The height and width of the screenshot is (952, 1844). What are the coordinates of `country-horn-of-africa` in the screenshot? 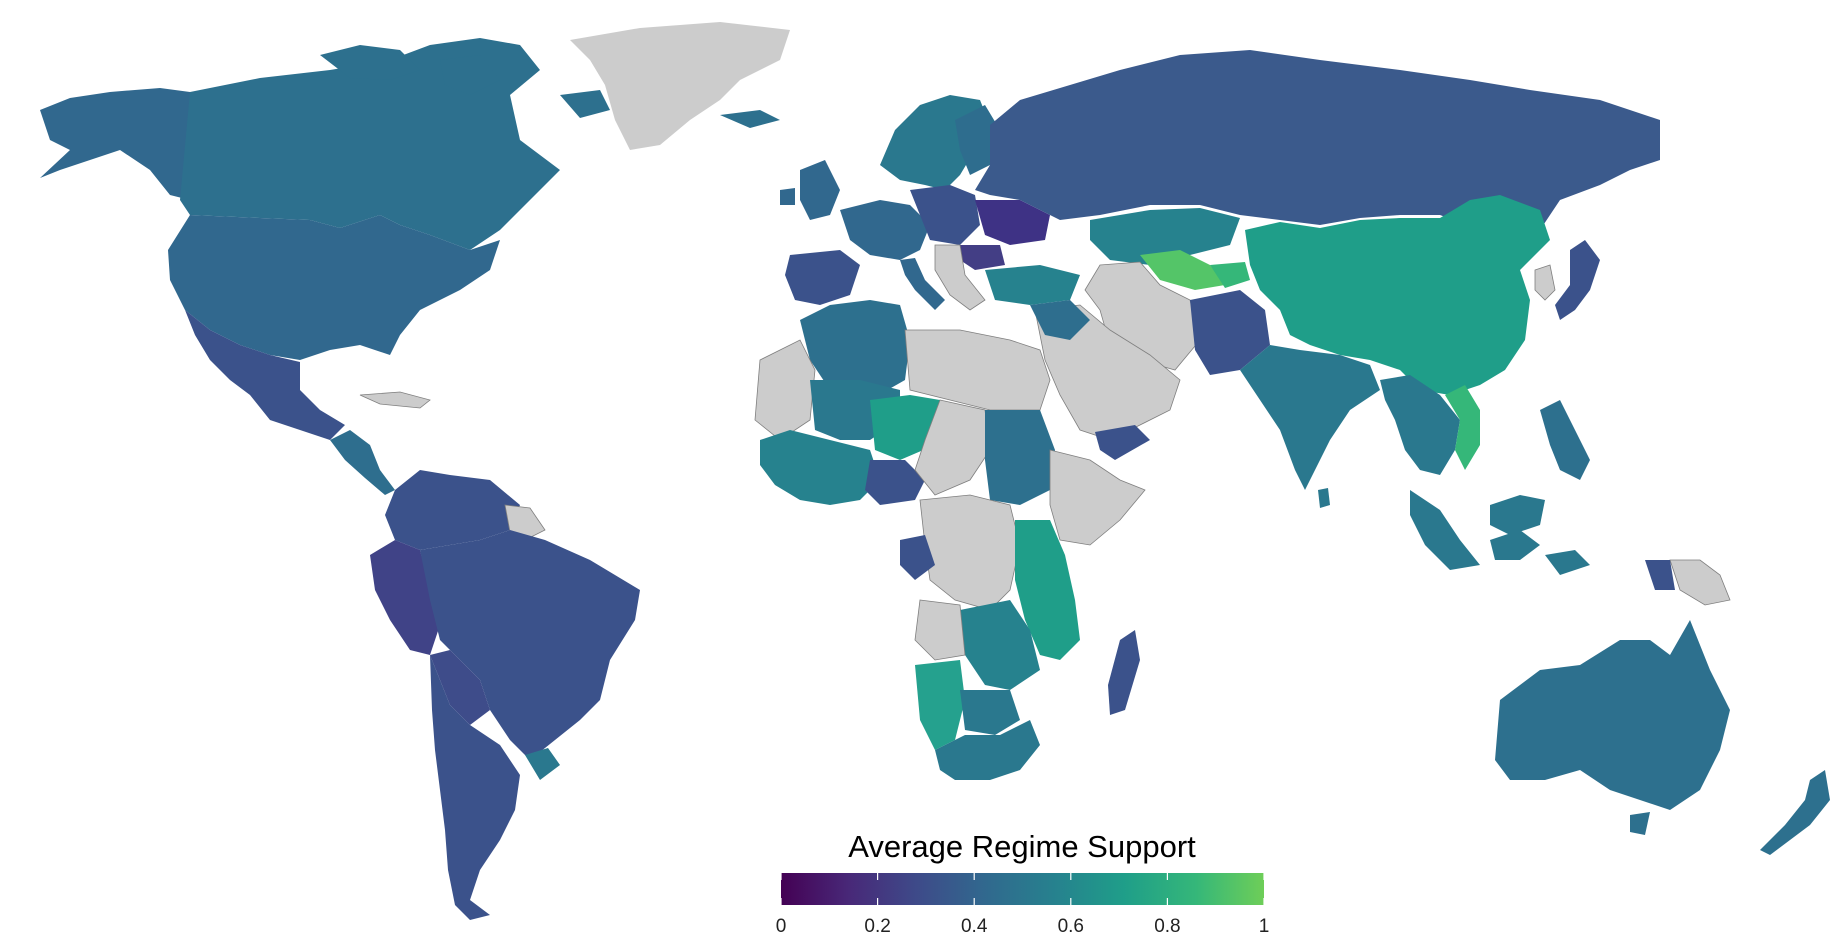 It's located at (1097, 497).